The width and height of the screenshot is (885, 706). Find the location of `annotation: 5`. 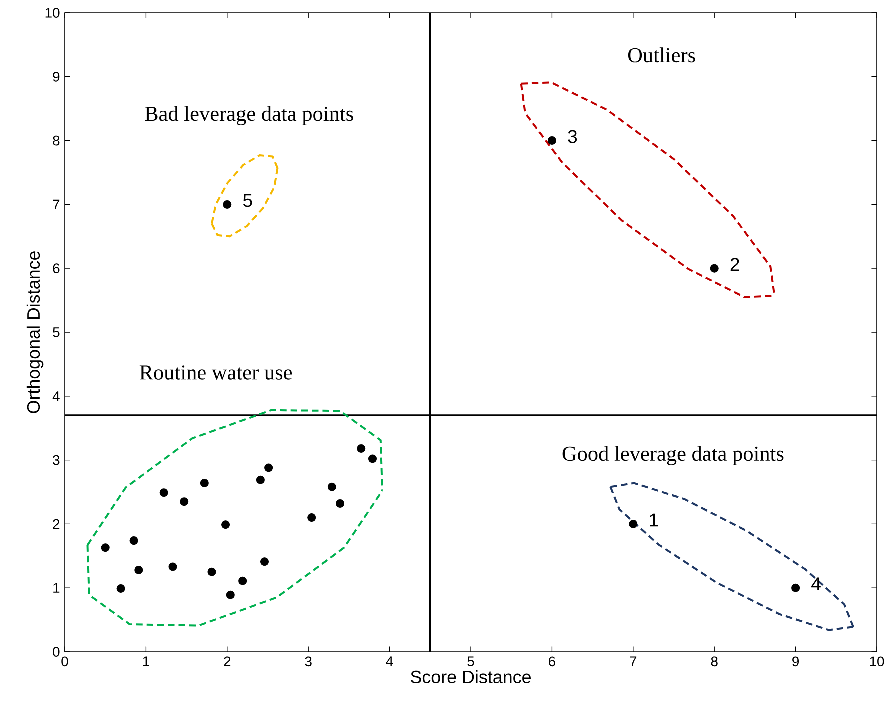

annotation: 5 is located at coordinates (247, 201).